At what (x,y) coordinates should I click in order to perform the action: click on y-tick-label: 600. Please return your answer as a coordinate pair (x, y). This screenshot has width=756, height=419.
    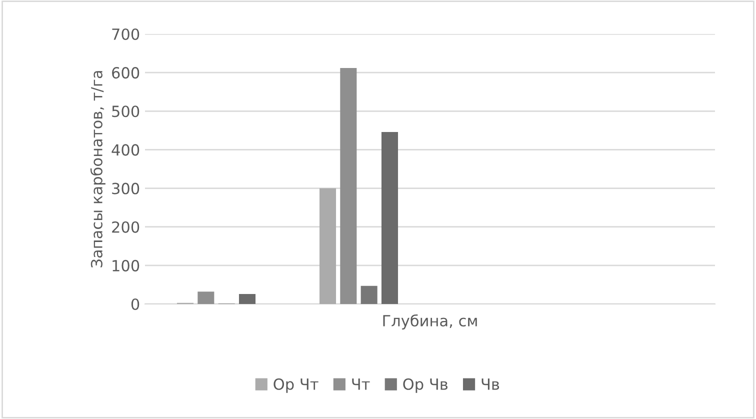
    Looking at the image, I should click on (126, 73).